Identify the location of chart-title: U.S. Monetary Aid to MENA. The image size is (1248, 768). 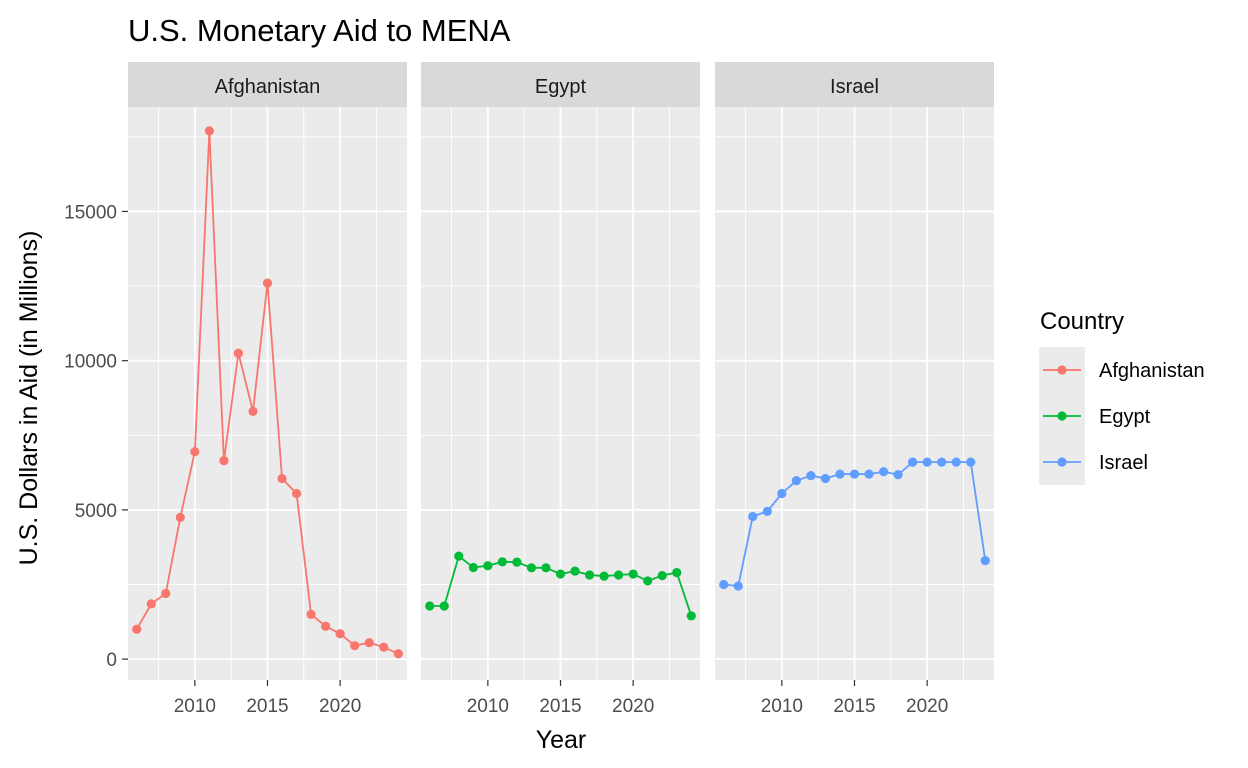
(319, 30).